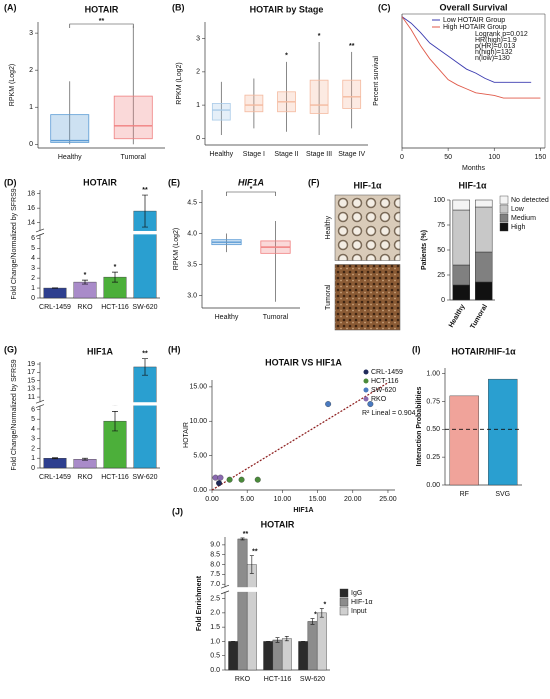 Image resolution: width=550 pixels, height=699 pixels. I want to click on y-tick-label: 0.5, so click(215, 656).